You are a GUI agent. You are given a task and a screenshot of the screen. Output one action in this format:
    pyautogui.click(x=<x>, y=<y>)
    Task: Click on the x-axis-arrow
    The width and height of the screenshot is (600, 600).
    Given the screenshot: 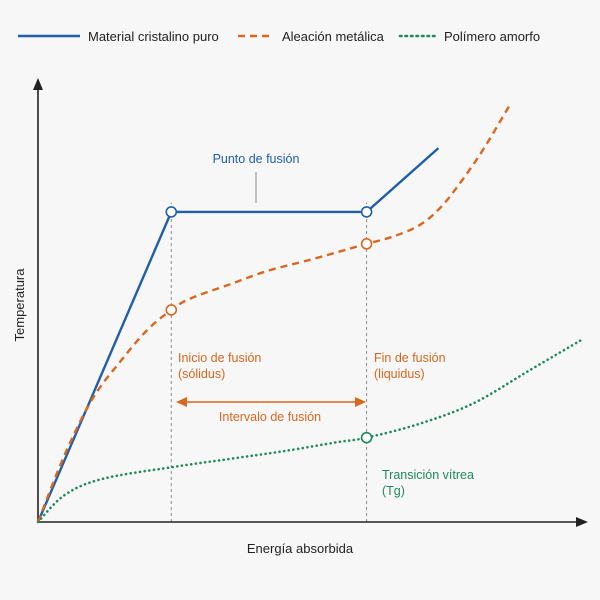 What is the action you would take?
    pyautogui.click(x=582, y=522)
    